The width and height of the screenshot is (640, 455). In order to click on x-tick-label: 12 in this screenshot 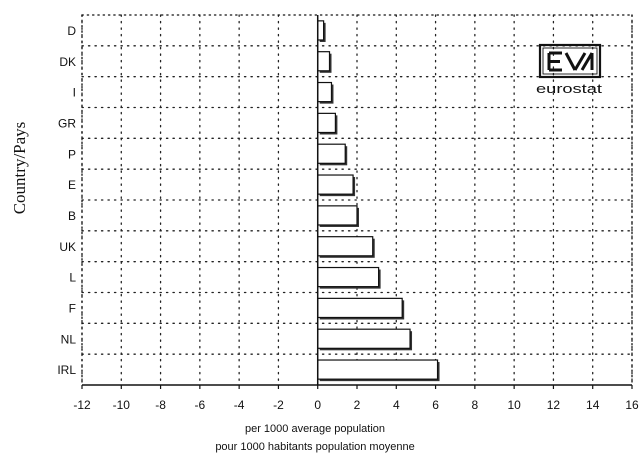, I will do `click(554, 405)`.